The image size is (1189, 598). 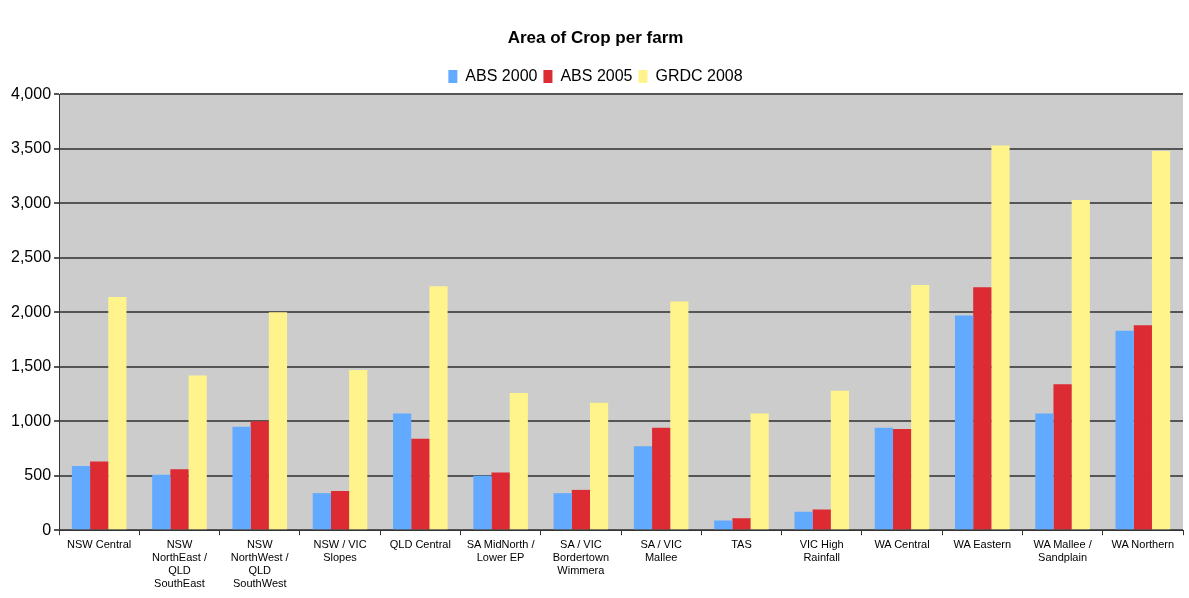 What do you see at coordinates (31, 202) in the screenshot?
I see `y-tick-label: 3,000` at bounding box center [31, 202].